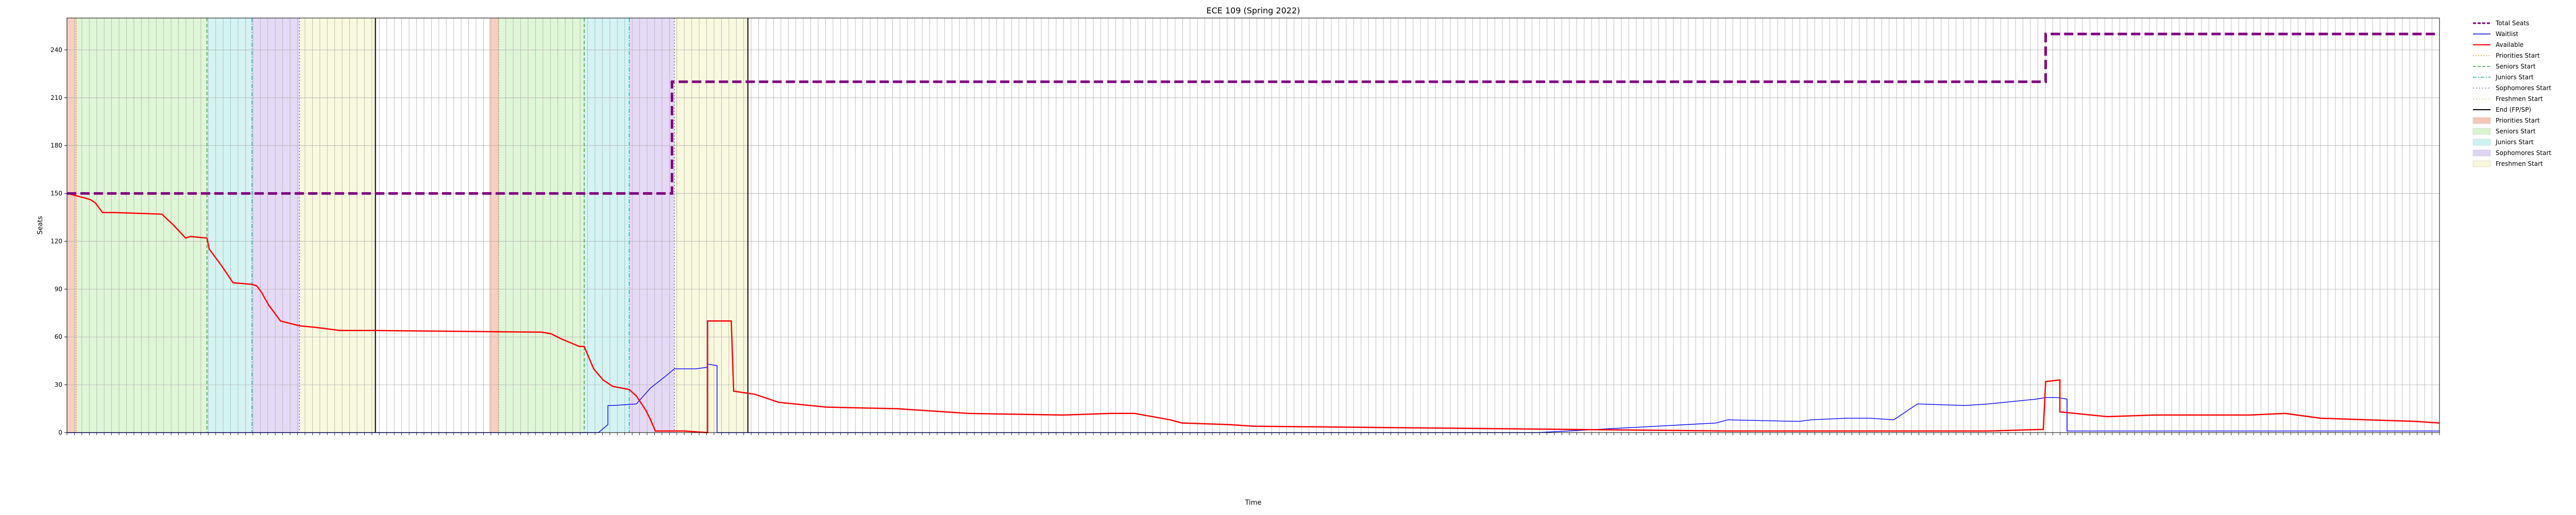  I want to click on legend-label: Available, so click(2509, 44).